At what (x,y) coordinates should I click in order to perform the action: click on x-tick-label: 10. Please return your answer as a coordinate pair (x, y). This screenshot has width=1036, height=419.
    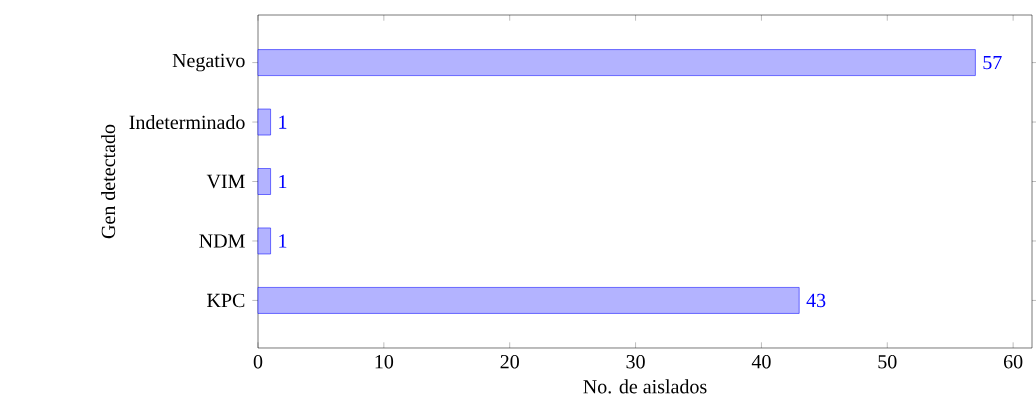
    Looking at the image, I should click on (384, 361).